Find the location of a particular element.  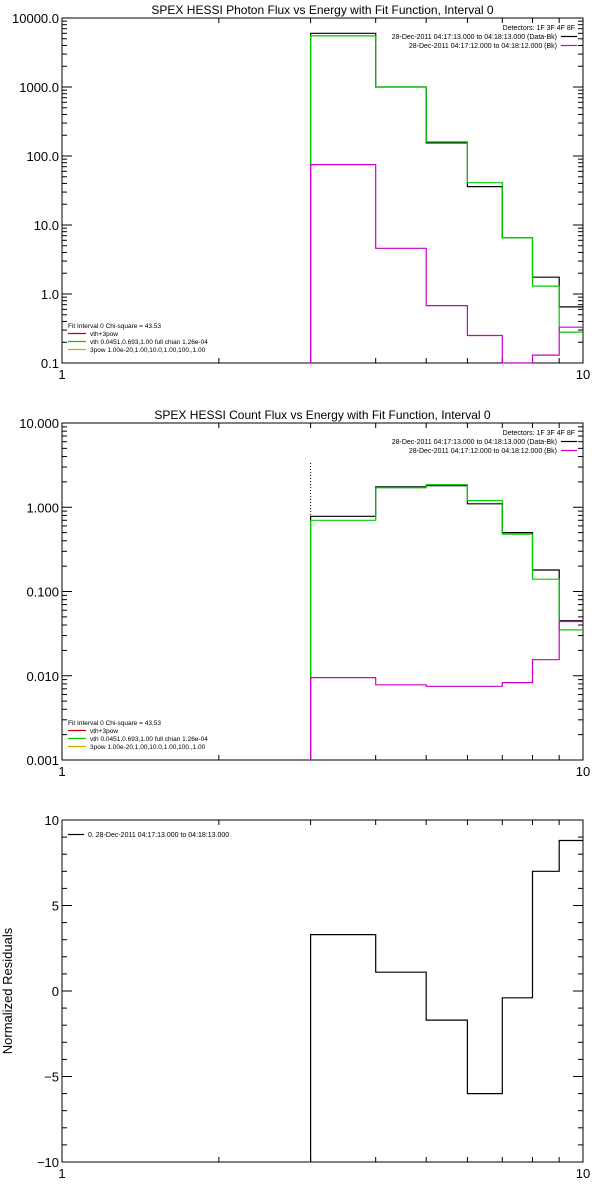

y-tick-label: 0.100 is located at coordinates (42, 592).